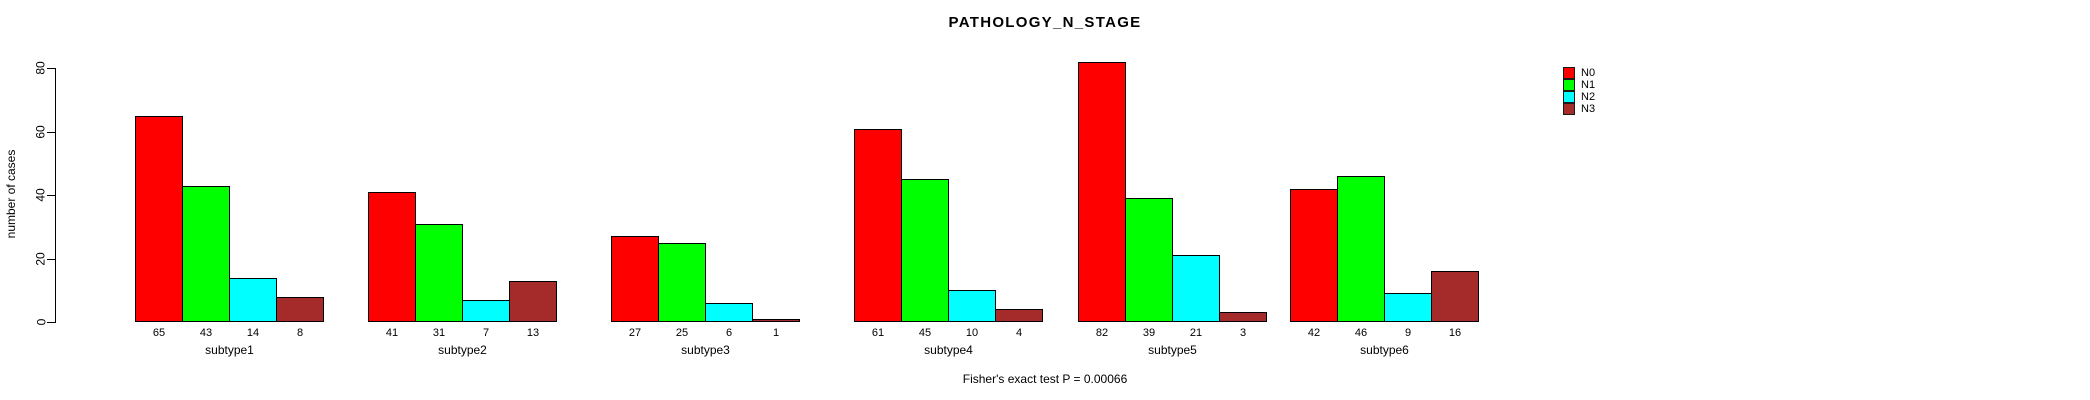  What do you see at coordinates (1045, 379) in the screenshot?
I see `footnote: Fisher's exact test P = 0.00066` at bounding box center [1045, 379].